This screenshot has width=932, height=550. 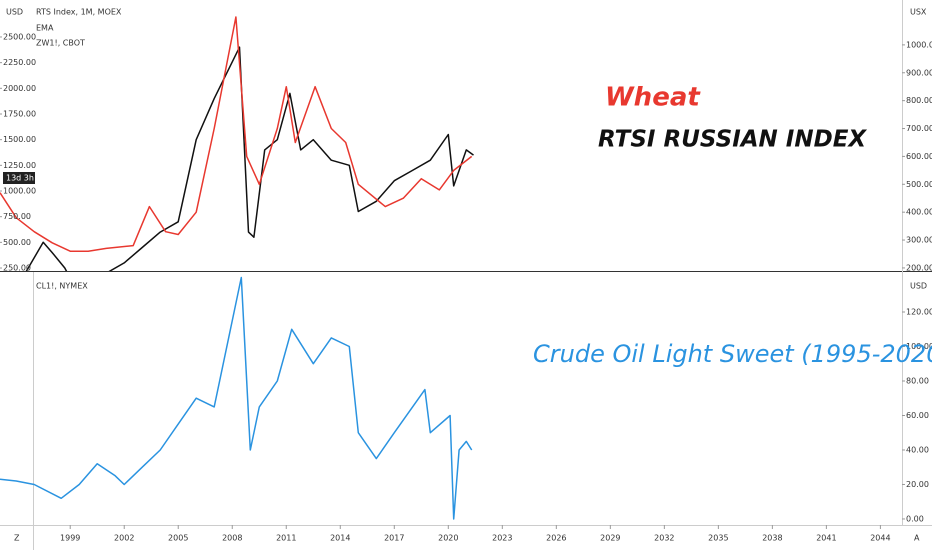 I want to click on x-tick-label: 2008, so click(x=232, y=538).